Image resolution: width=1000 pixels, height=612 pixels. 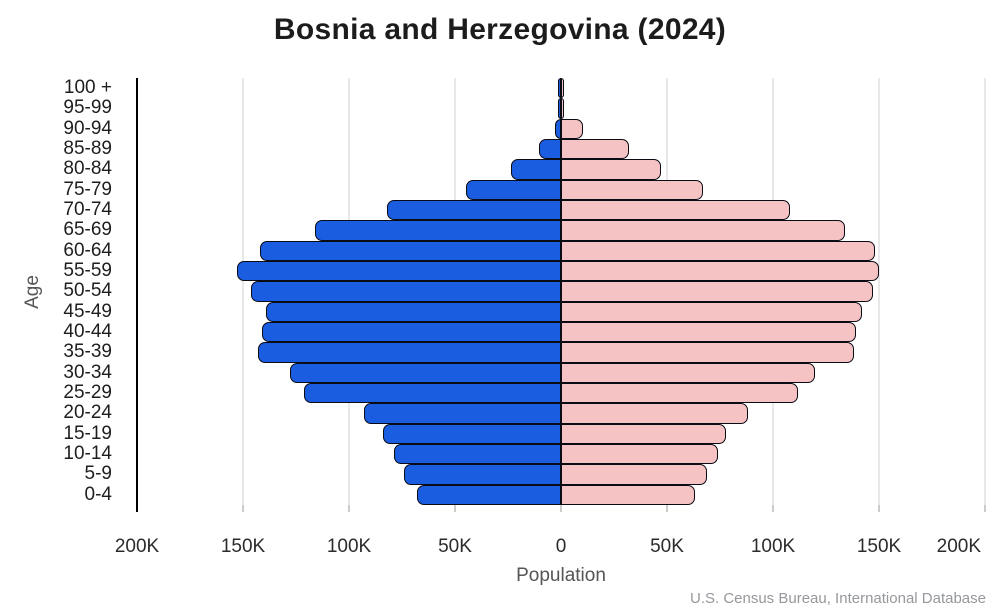 I want to click on age-tick-label: 75-79, so click(x=87, y=189).